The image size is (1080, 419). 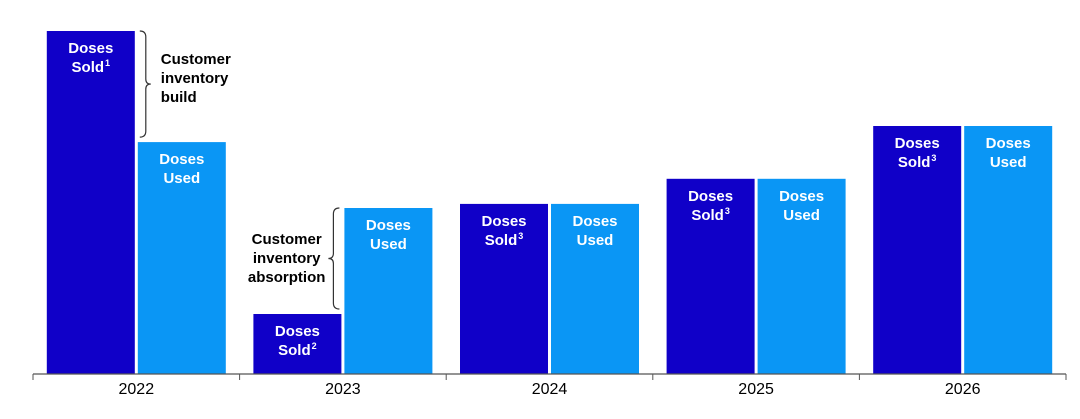 I want to click on bar-label-doses-sold-2023: Doses Sold2, so click(x=297, y=340).